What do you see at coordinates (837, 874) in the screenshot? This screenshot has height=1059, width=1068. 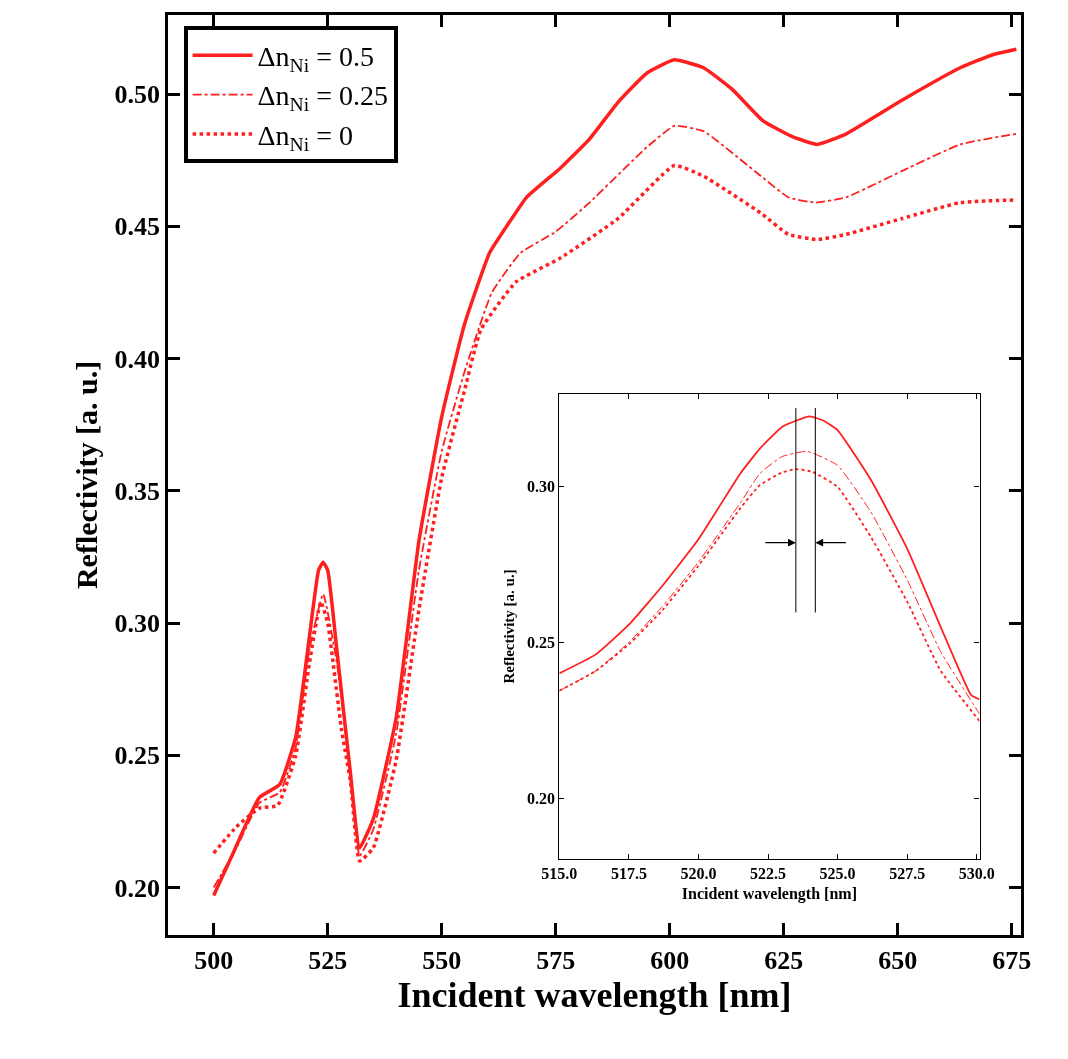 I see `x-tick-label: 525.0` at bounding box center [837, 874].